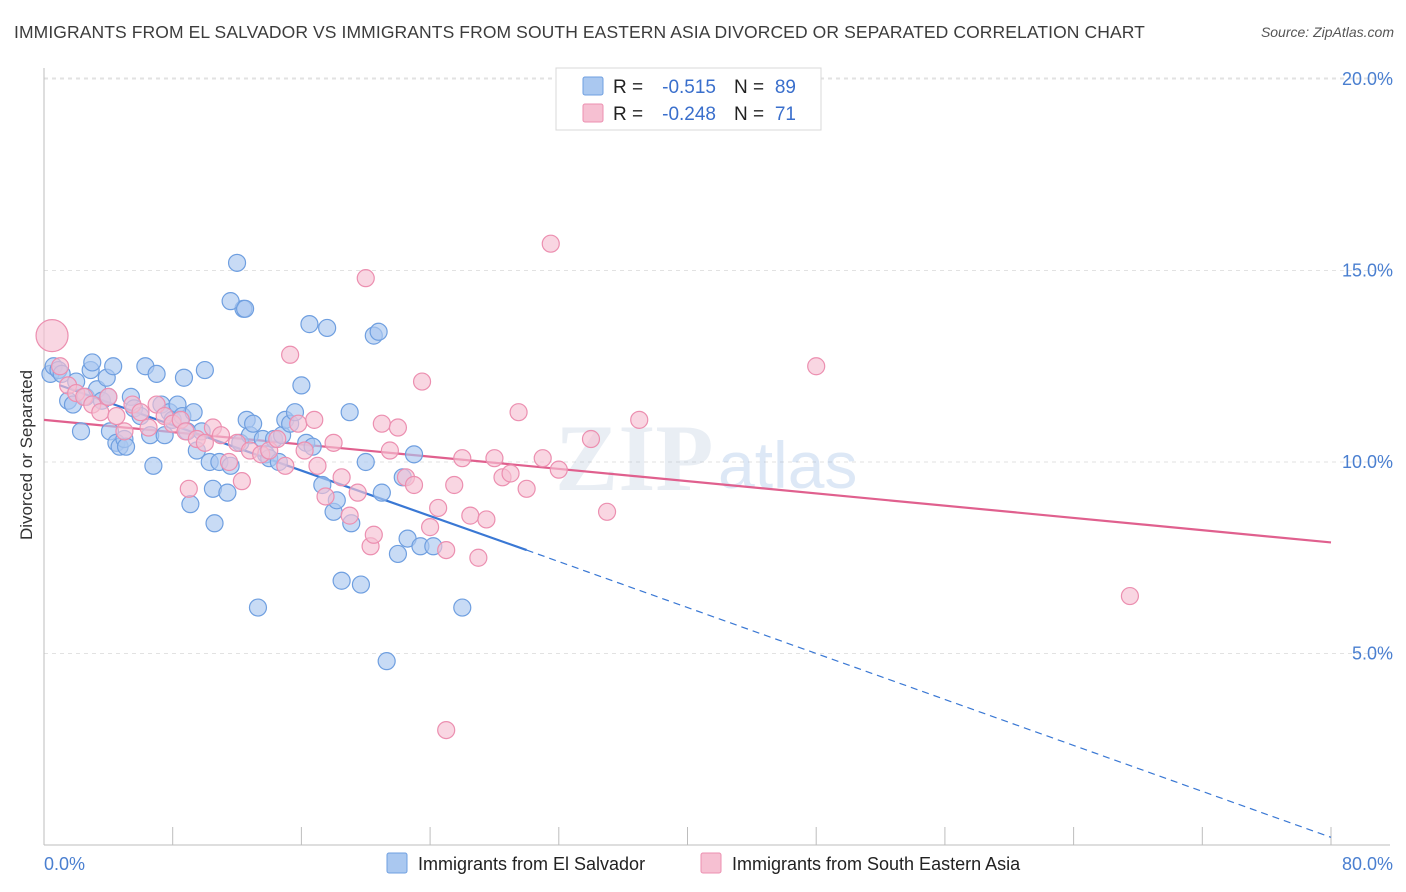  Describe the element at coordinates (785, 114) in the screenshot. I see `legend-n-value: 71` at that location.